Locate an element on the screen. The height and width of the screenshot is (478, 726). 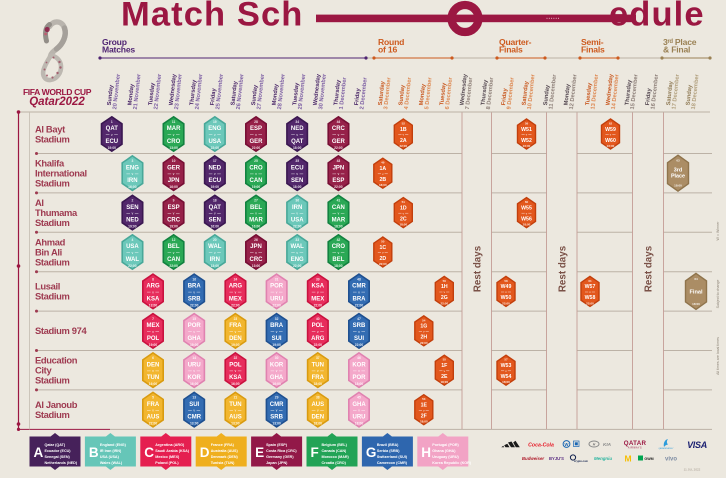
svg-text: Mengniu is located at coordinates (603, 458).